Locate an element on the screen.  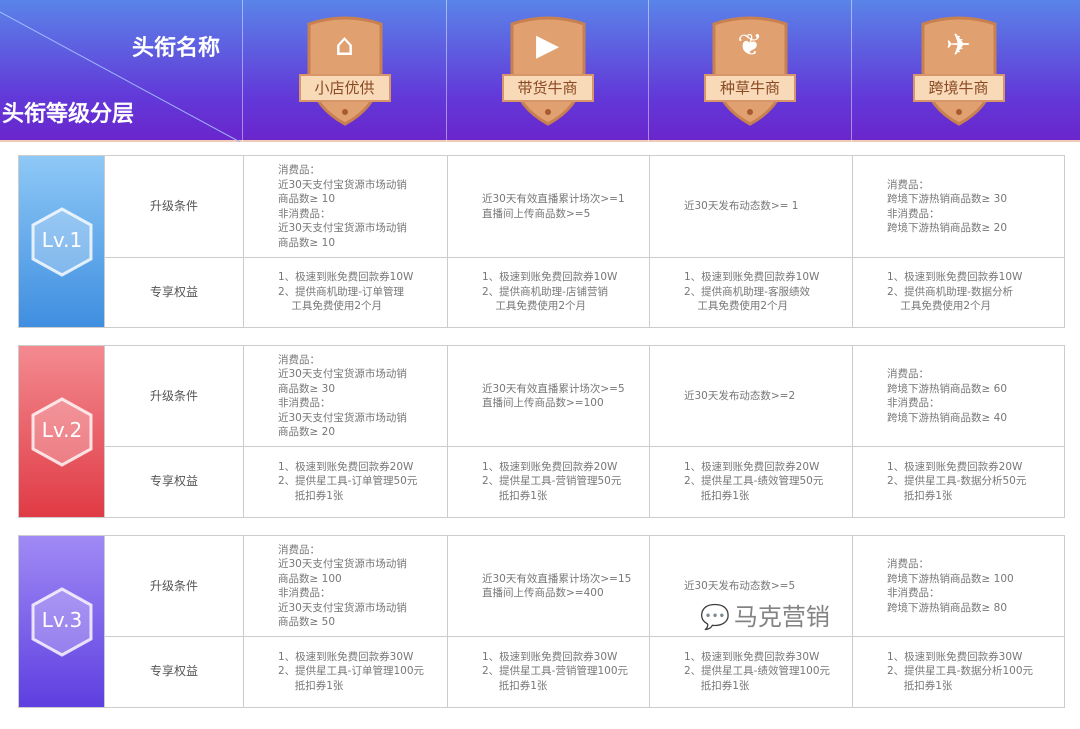
benefit-text: 1、极速到账免费回款券30W 2、提供星工具-订单管理100元 抵扣券1张 is located at coordinates (351, 671).